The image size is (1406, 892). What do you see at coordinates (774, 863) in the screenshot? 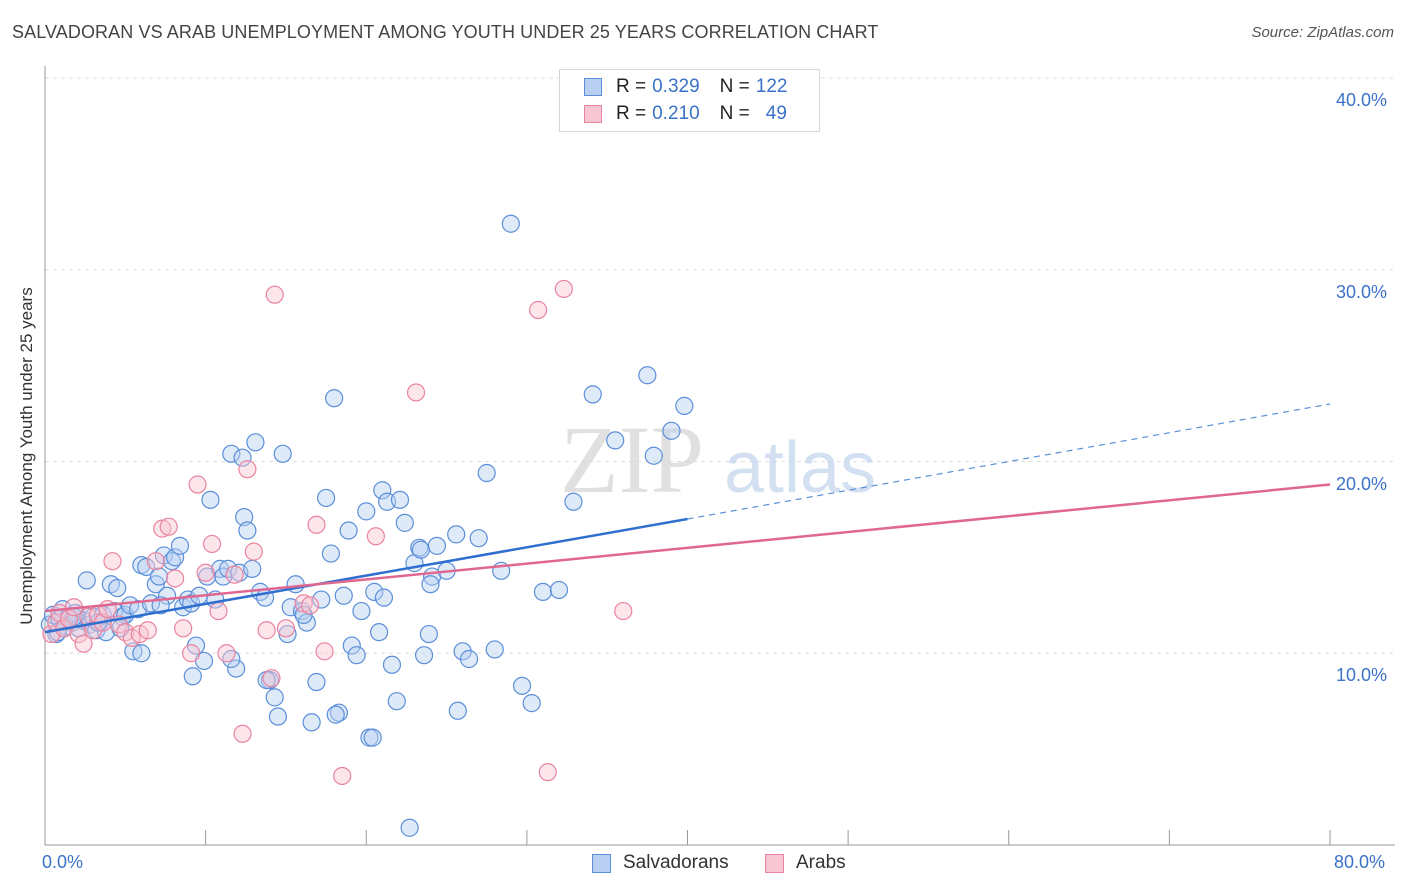
I see `bottom-legend-swatch-arabs` at bounding box center [774, 863].